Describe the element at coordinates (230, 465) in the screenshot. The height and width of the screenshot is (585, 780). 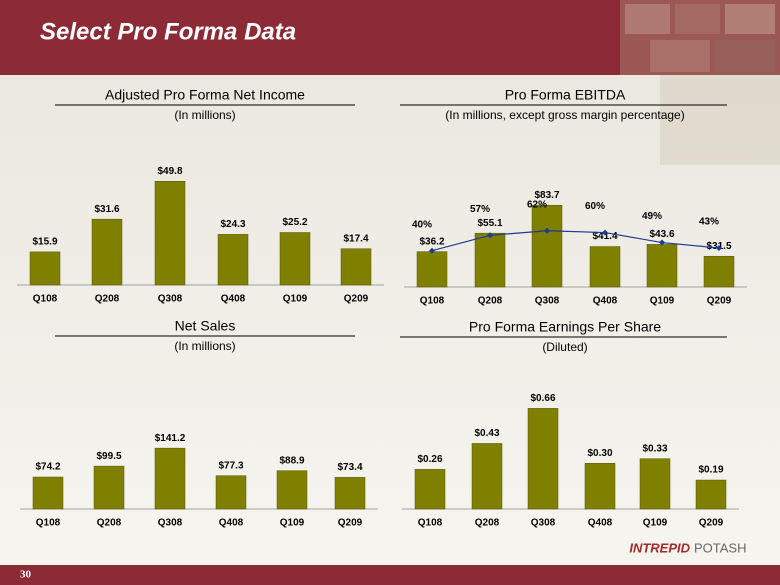
I see `value-label: $77.3` at that location.